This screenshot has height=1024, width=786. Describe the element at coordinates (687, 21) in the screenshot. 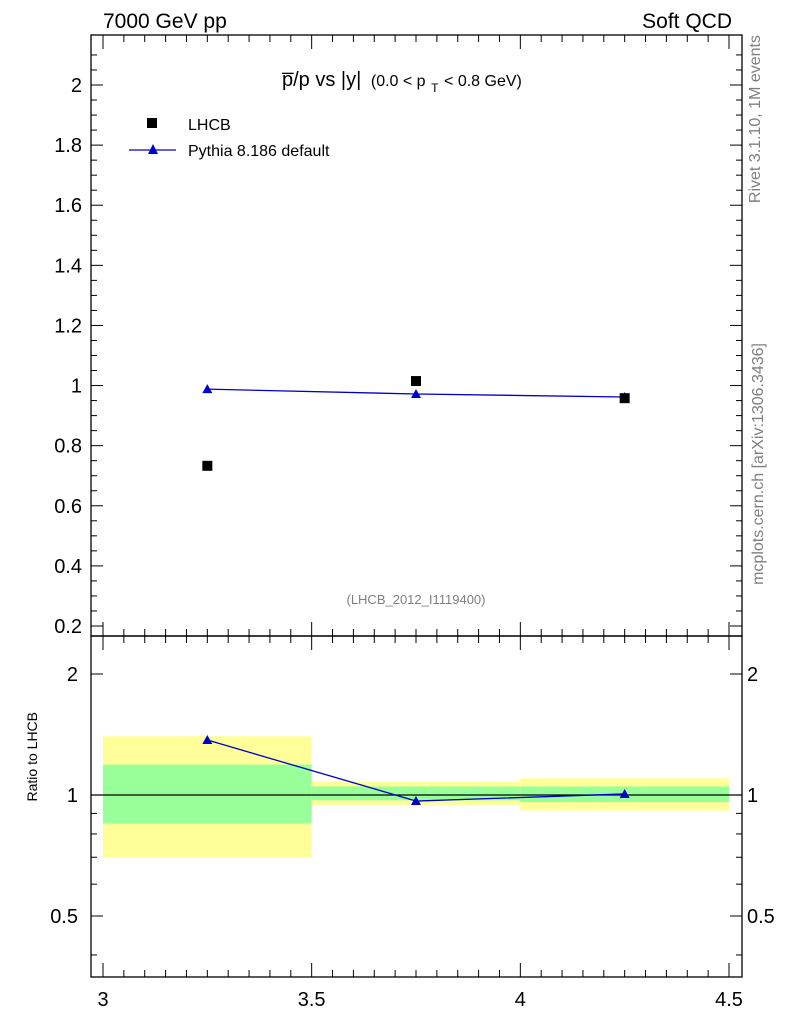

I see `header-right: Soft QCD` at that location.